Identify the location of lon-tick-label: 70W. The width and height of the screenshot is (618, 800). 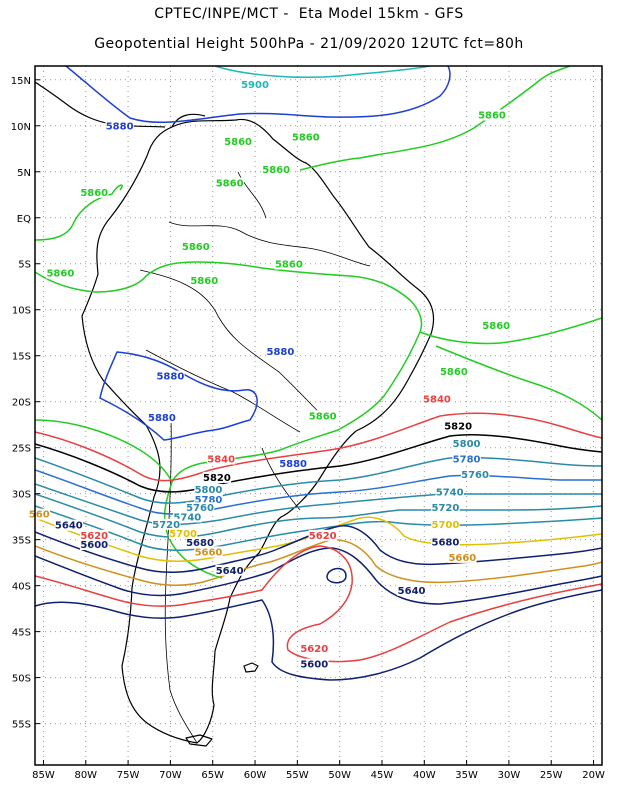
(170, 775).